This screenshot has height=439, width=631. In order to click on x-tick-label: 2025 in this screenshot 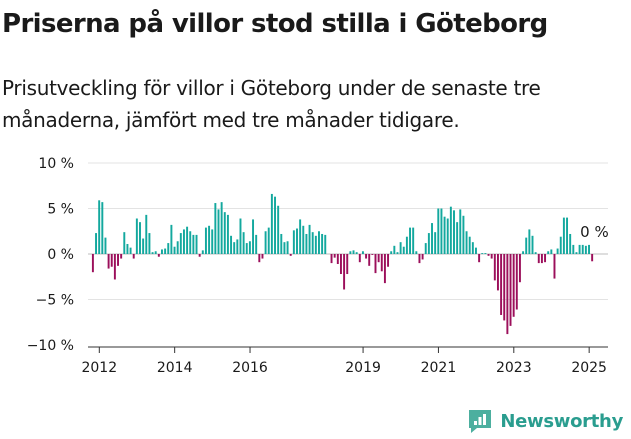, I will do `click(589, 368)`.